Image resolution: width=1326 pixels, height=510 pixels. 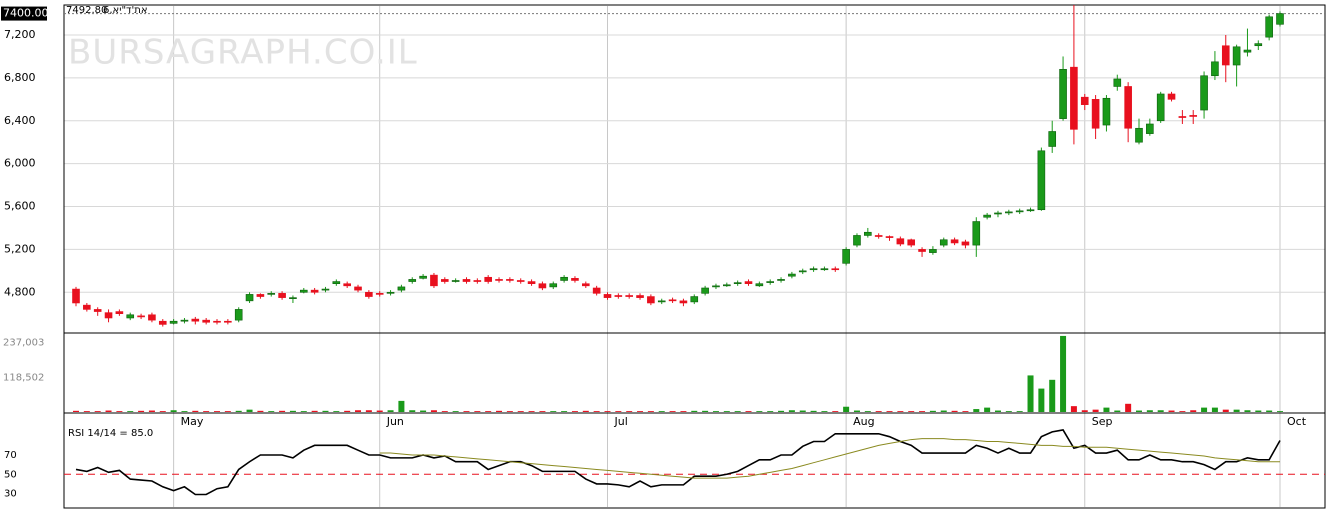 I want to click on y-tick-label: 237,003, so click(x=23, y=343).